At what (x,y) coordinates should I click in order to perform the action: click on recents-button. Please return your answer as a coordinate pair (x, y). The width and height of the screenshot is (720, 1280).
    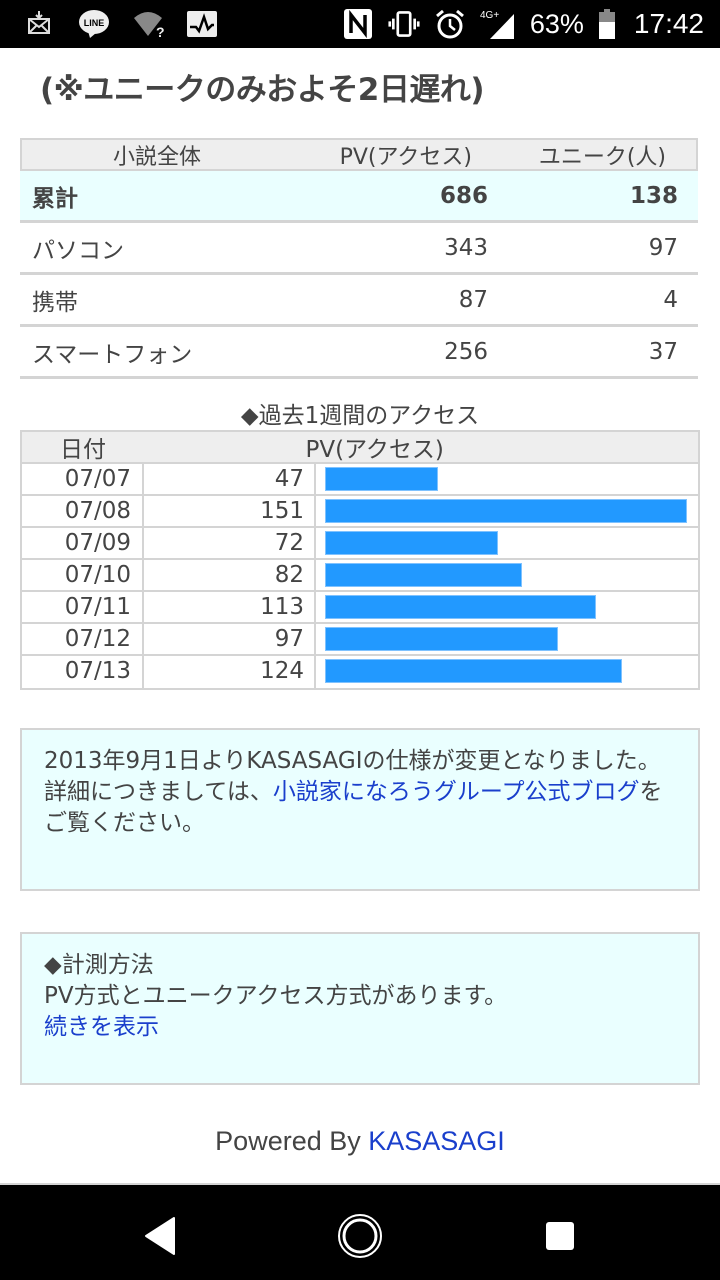
    Looking at the image, I should click on (560, 1236).